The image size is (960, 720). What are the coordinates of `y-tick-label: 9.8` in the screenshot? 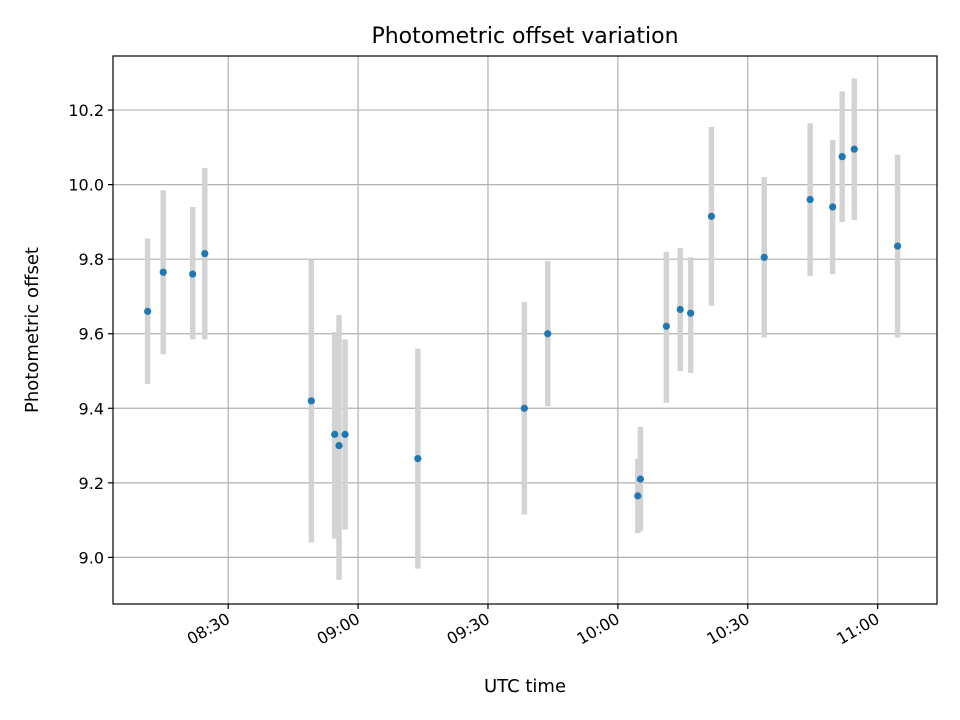 It's located at (91, 259).